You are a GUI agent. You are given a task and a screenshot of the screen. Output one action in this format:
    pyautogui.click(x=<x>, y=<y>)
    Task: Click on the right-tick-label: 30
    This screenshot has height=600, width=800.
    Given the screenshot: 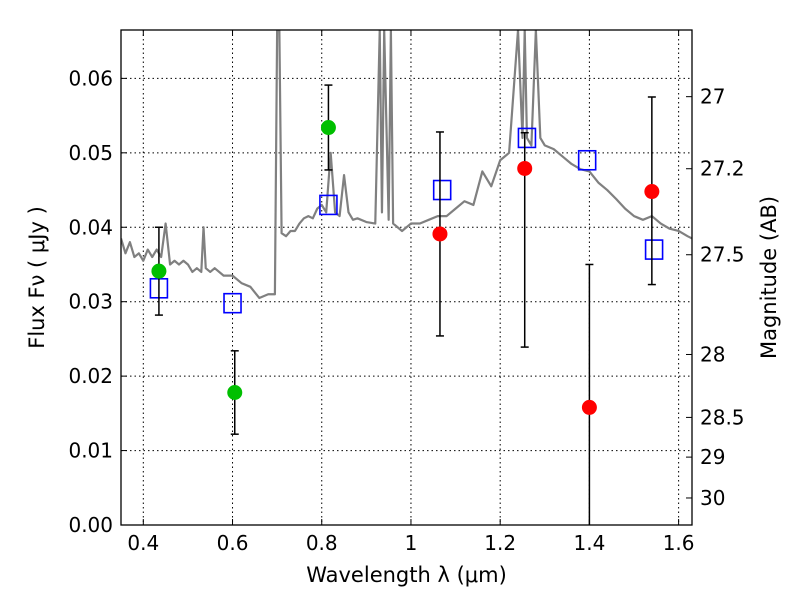 What is the action you would take?
    pyautogui.click(x=712, y=498)
    